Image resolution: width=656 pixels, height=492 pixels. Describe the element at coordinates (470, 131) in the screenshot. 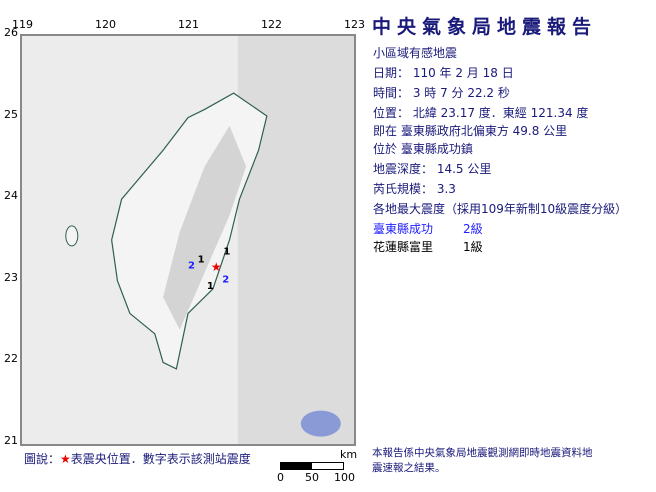

I see `report-relative: 即在 臺東縣政府北偏東方 49.8 公里` at that location.